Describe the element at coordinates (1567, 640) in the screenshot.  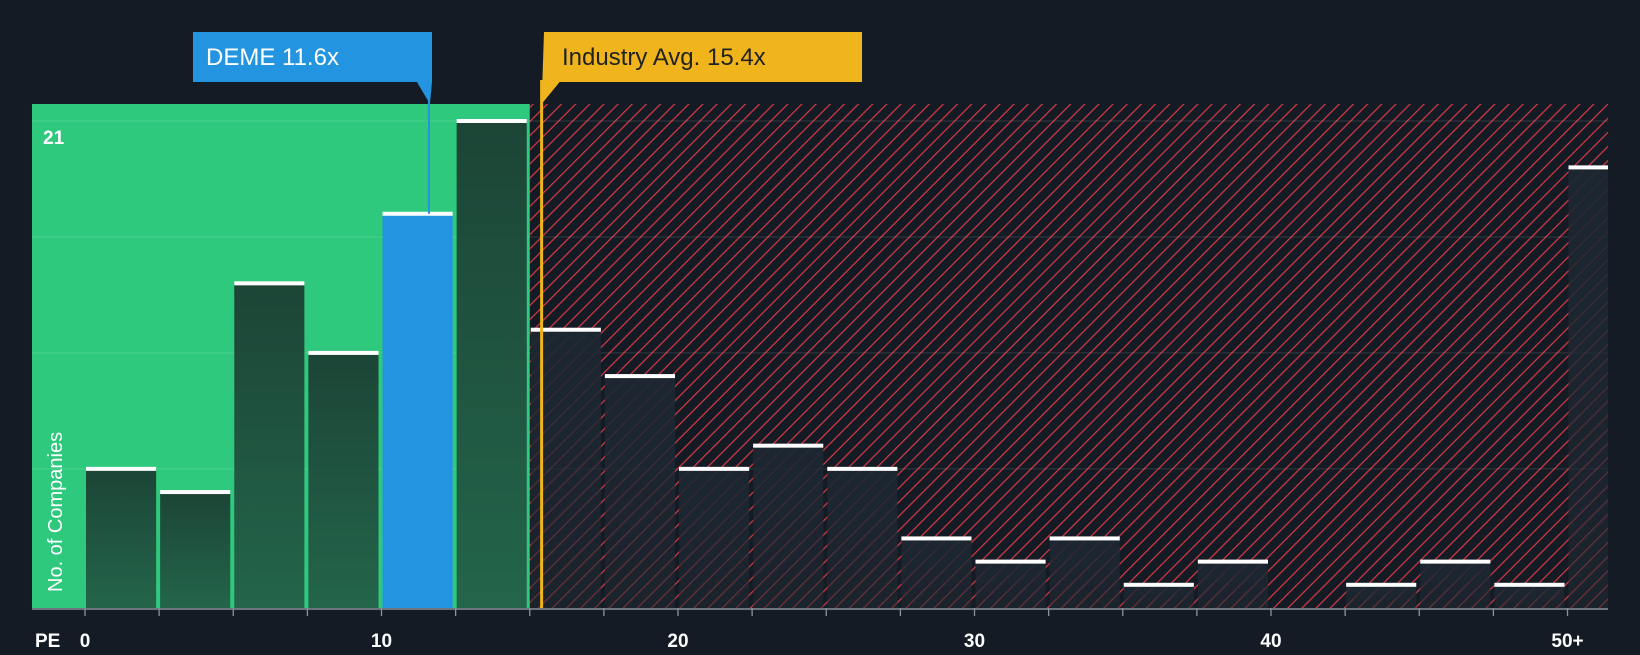
I see `x-tick-label: 50+` at that location.